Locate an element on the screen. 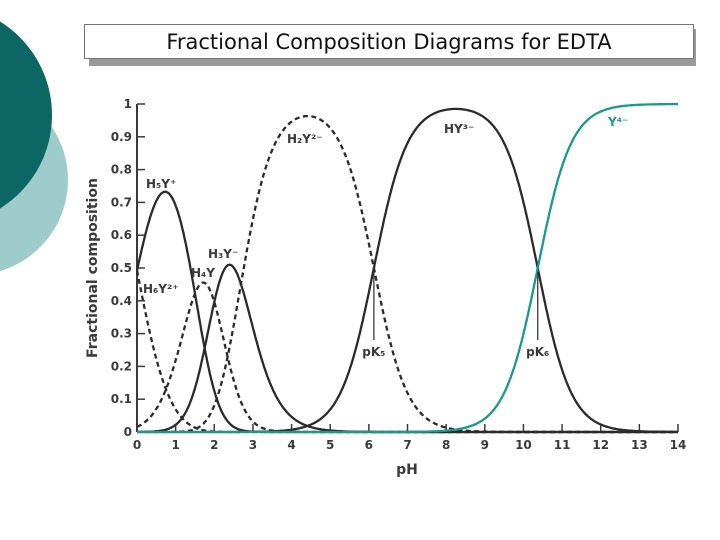 This screenshot has width=720, height=540. y-tick-label: 0.8 is located at coordinates (121, 170).